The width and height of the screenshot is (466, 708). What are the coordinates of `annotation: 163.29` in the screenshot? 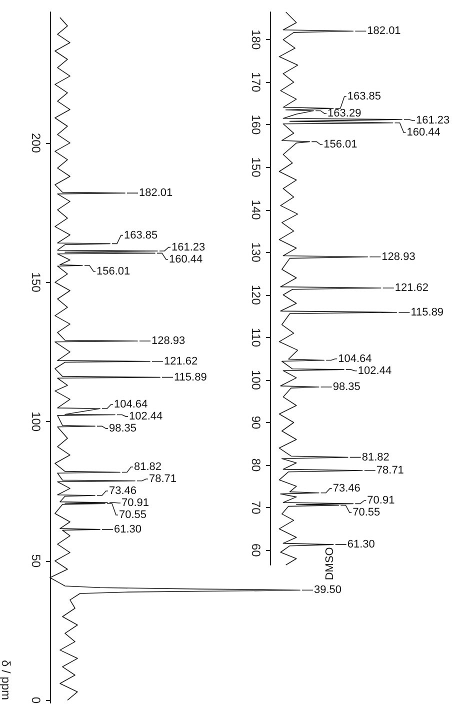 It's located at (345, 114).